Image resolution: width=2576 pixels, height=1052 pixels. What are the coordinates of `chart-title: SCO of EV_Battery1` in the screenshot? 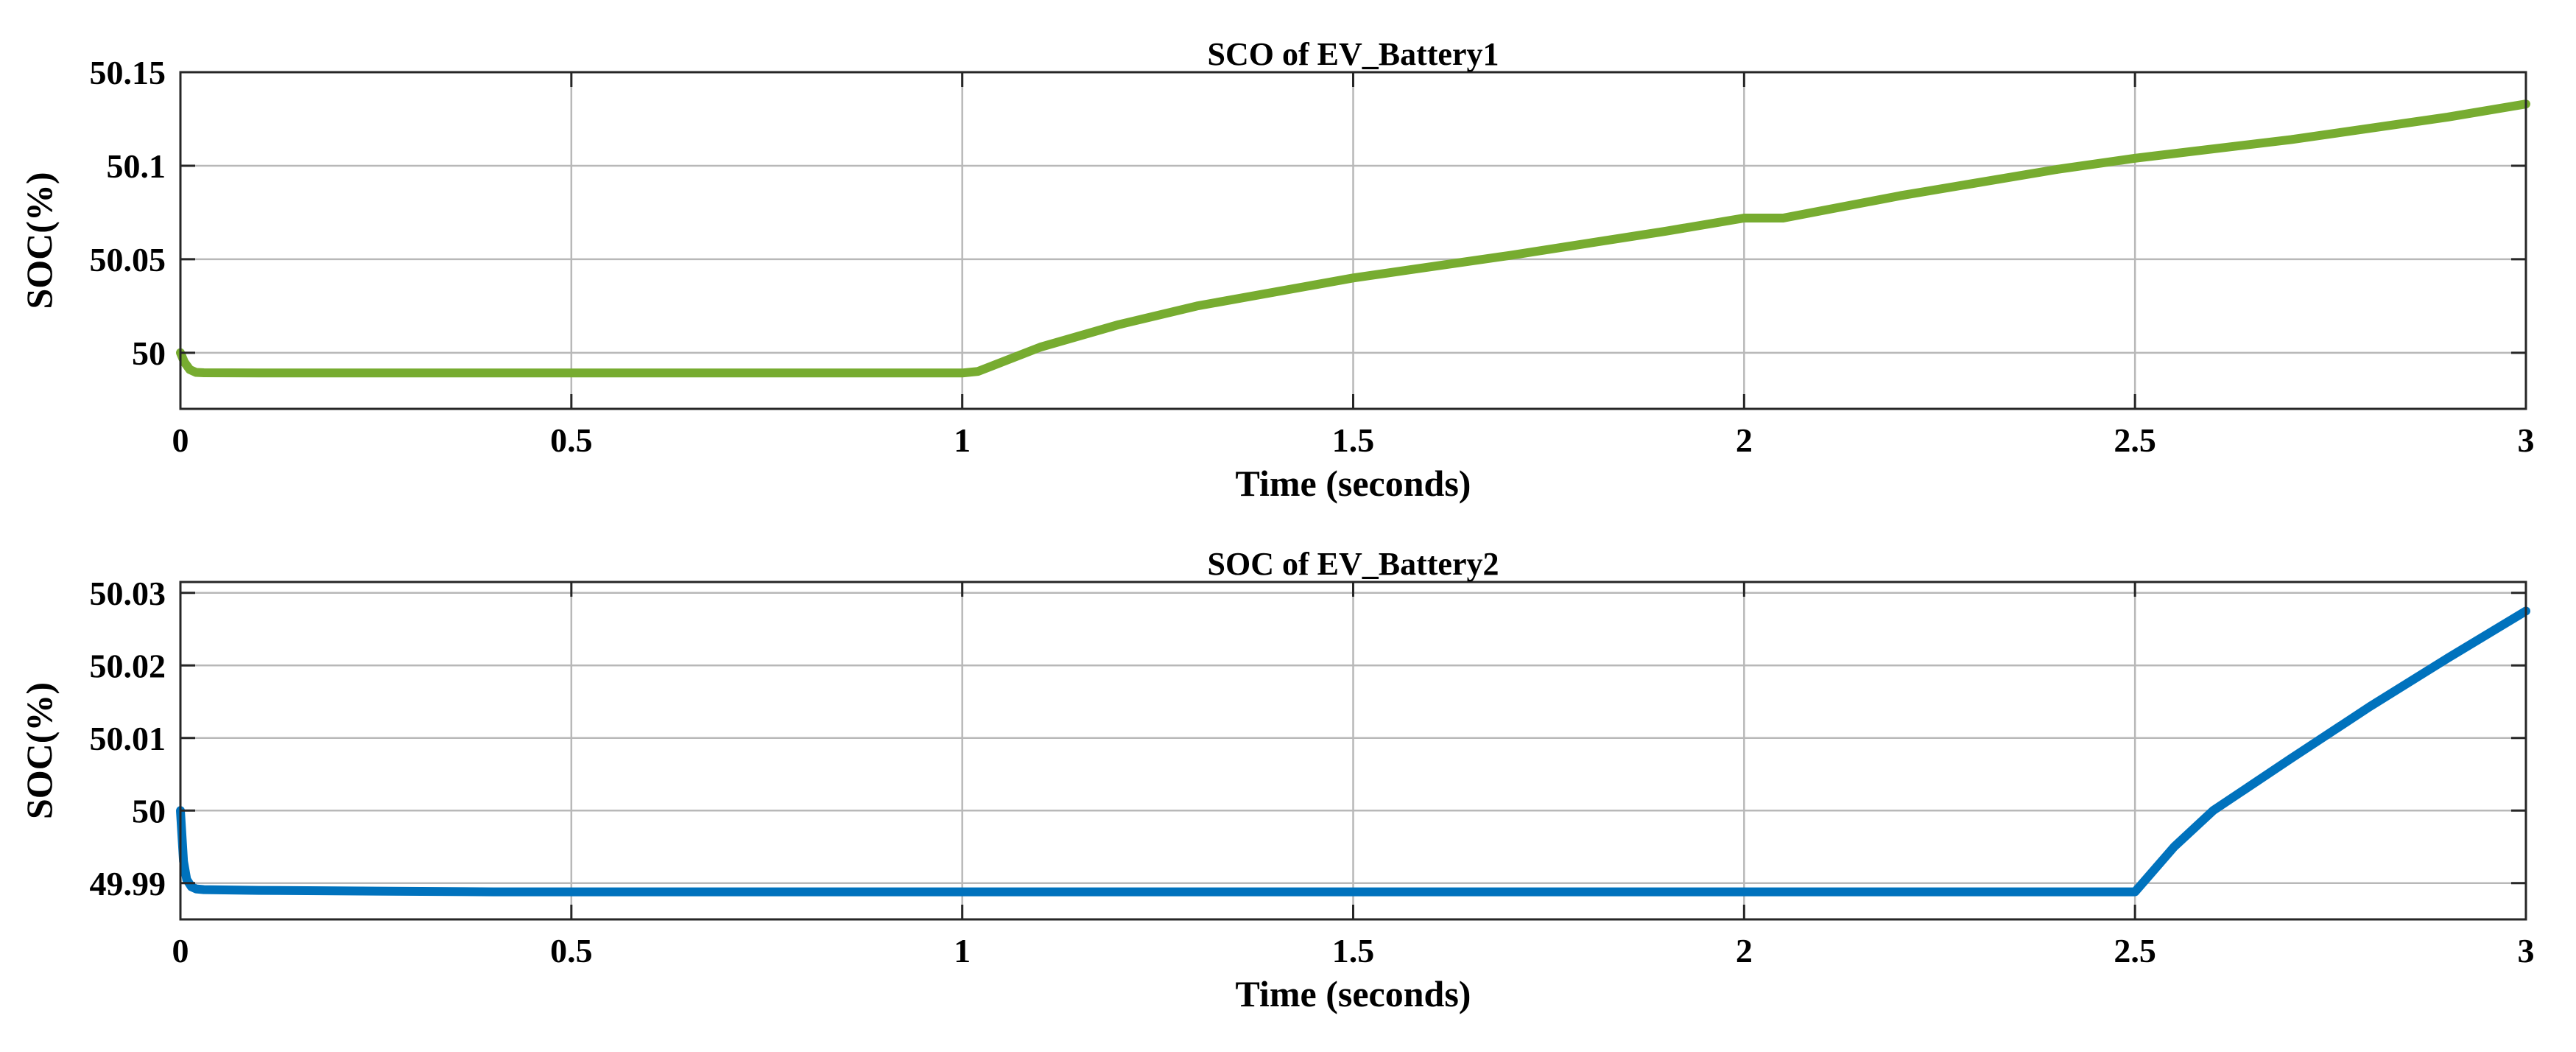 It's located at (1353, 54).